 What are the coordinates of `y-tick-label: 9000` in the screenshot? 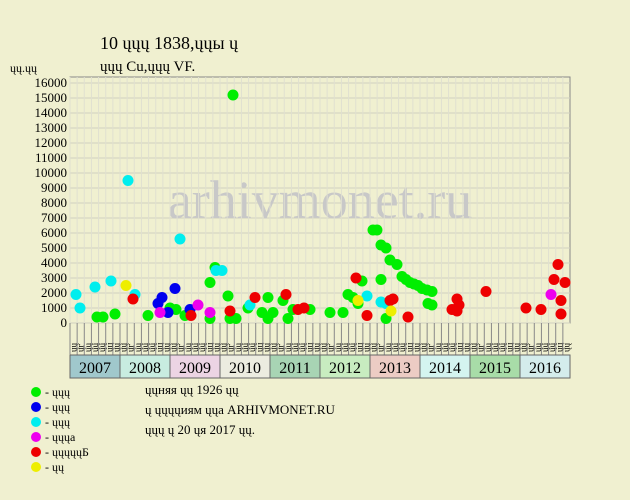 It's located at (54, 187).